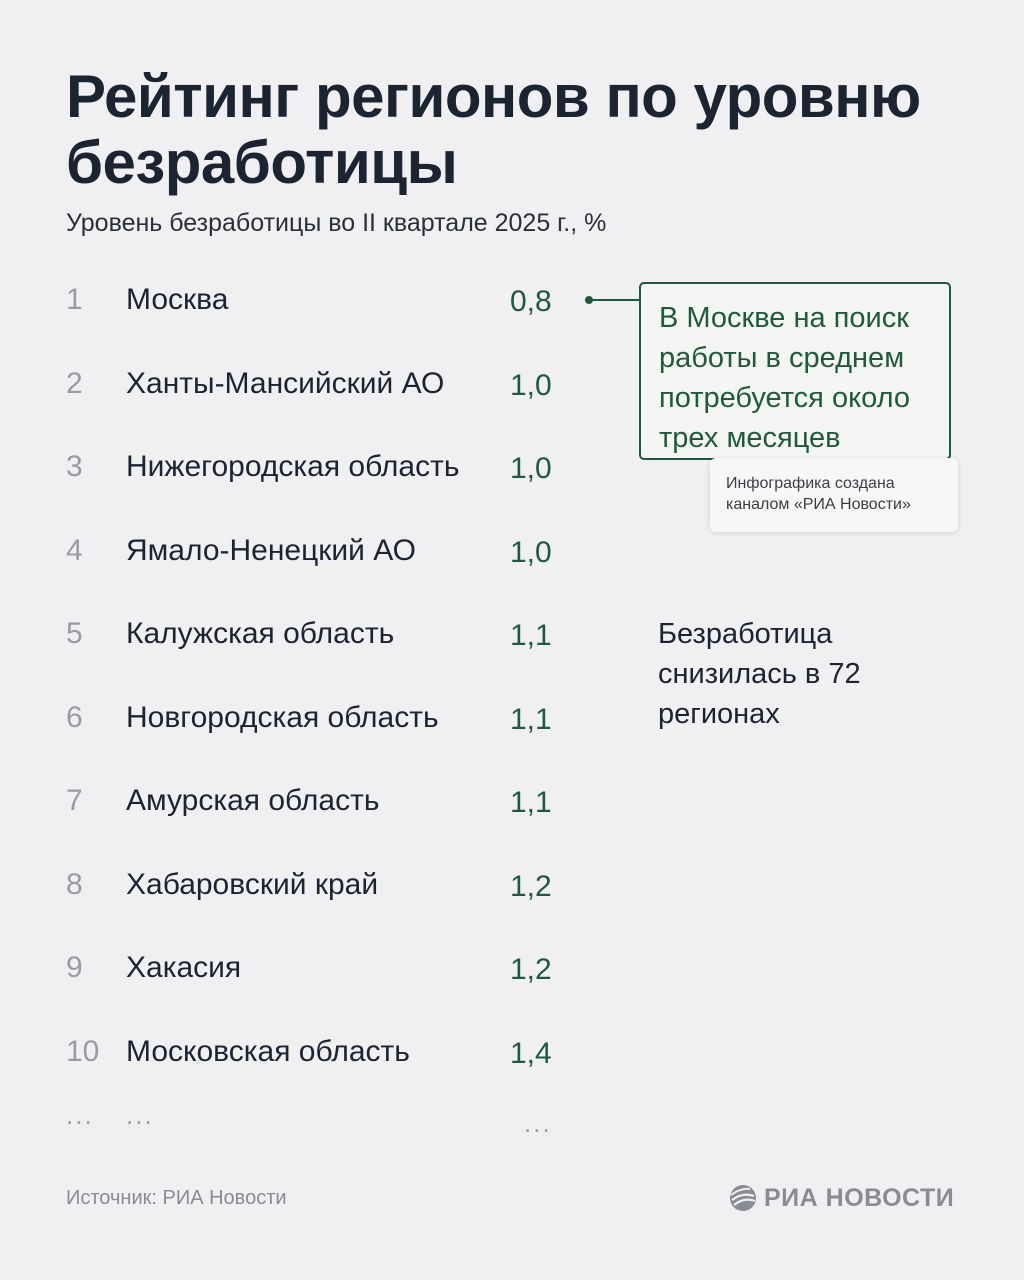 The image size is (1024, 1280). What do you see at coordinates (493, 129) in the screenshot?
I see `page-title: Рейтинг регионов по уровню безработицы` at bounding box center [493, 129].